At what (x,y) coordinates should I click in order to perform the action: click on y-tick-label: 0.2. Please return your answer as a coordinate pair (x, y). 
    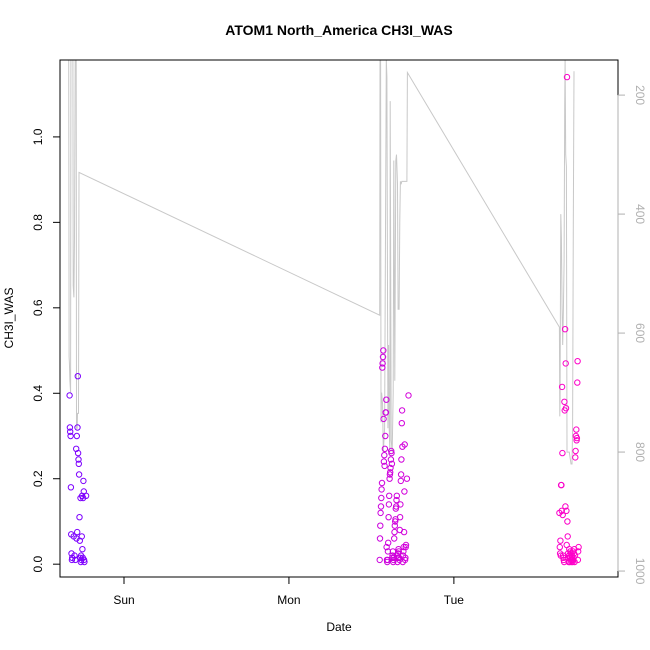
    Looking at the image, I should click on (38, 478).